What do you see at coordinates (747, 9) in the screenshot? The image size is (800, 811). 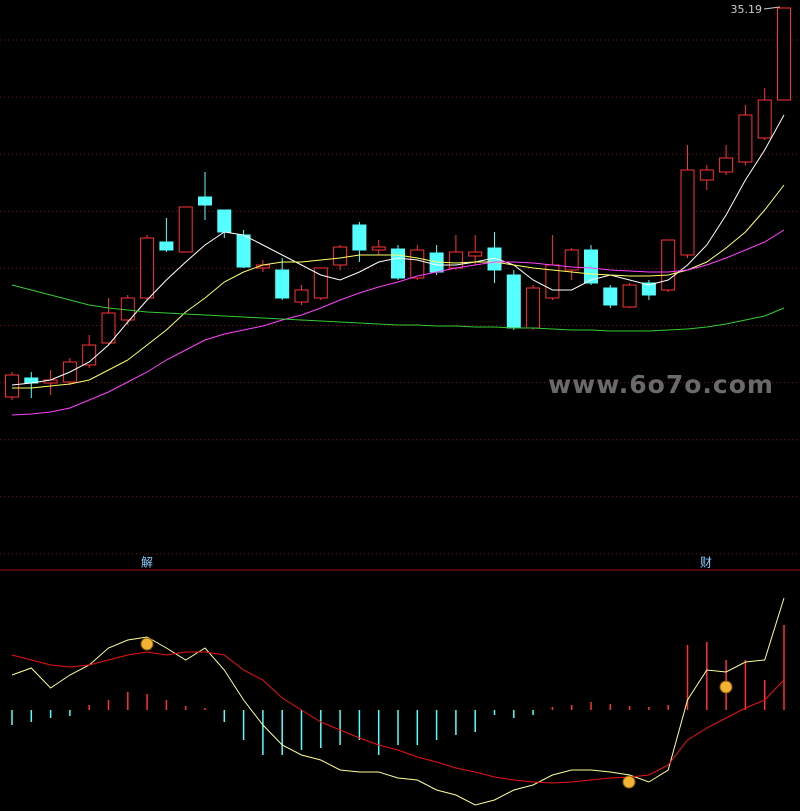 I see `high-label: 35.19` at bounding box center [747, 9].